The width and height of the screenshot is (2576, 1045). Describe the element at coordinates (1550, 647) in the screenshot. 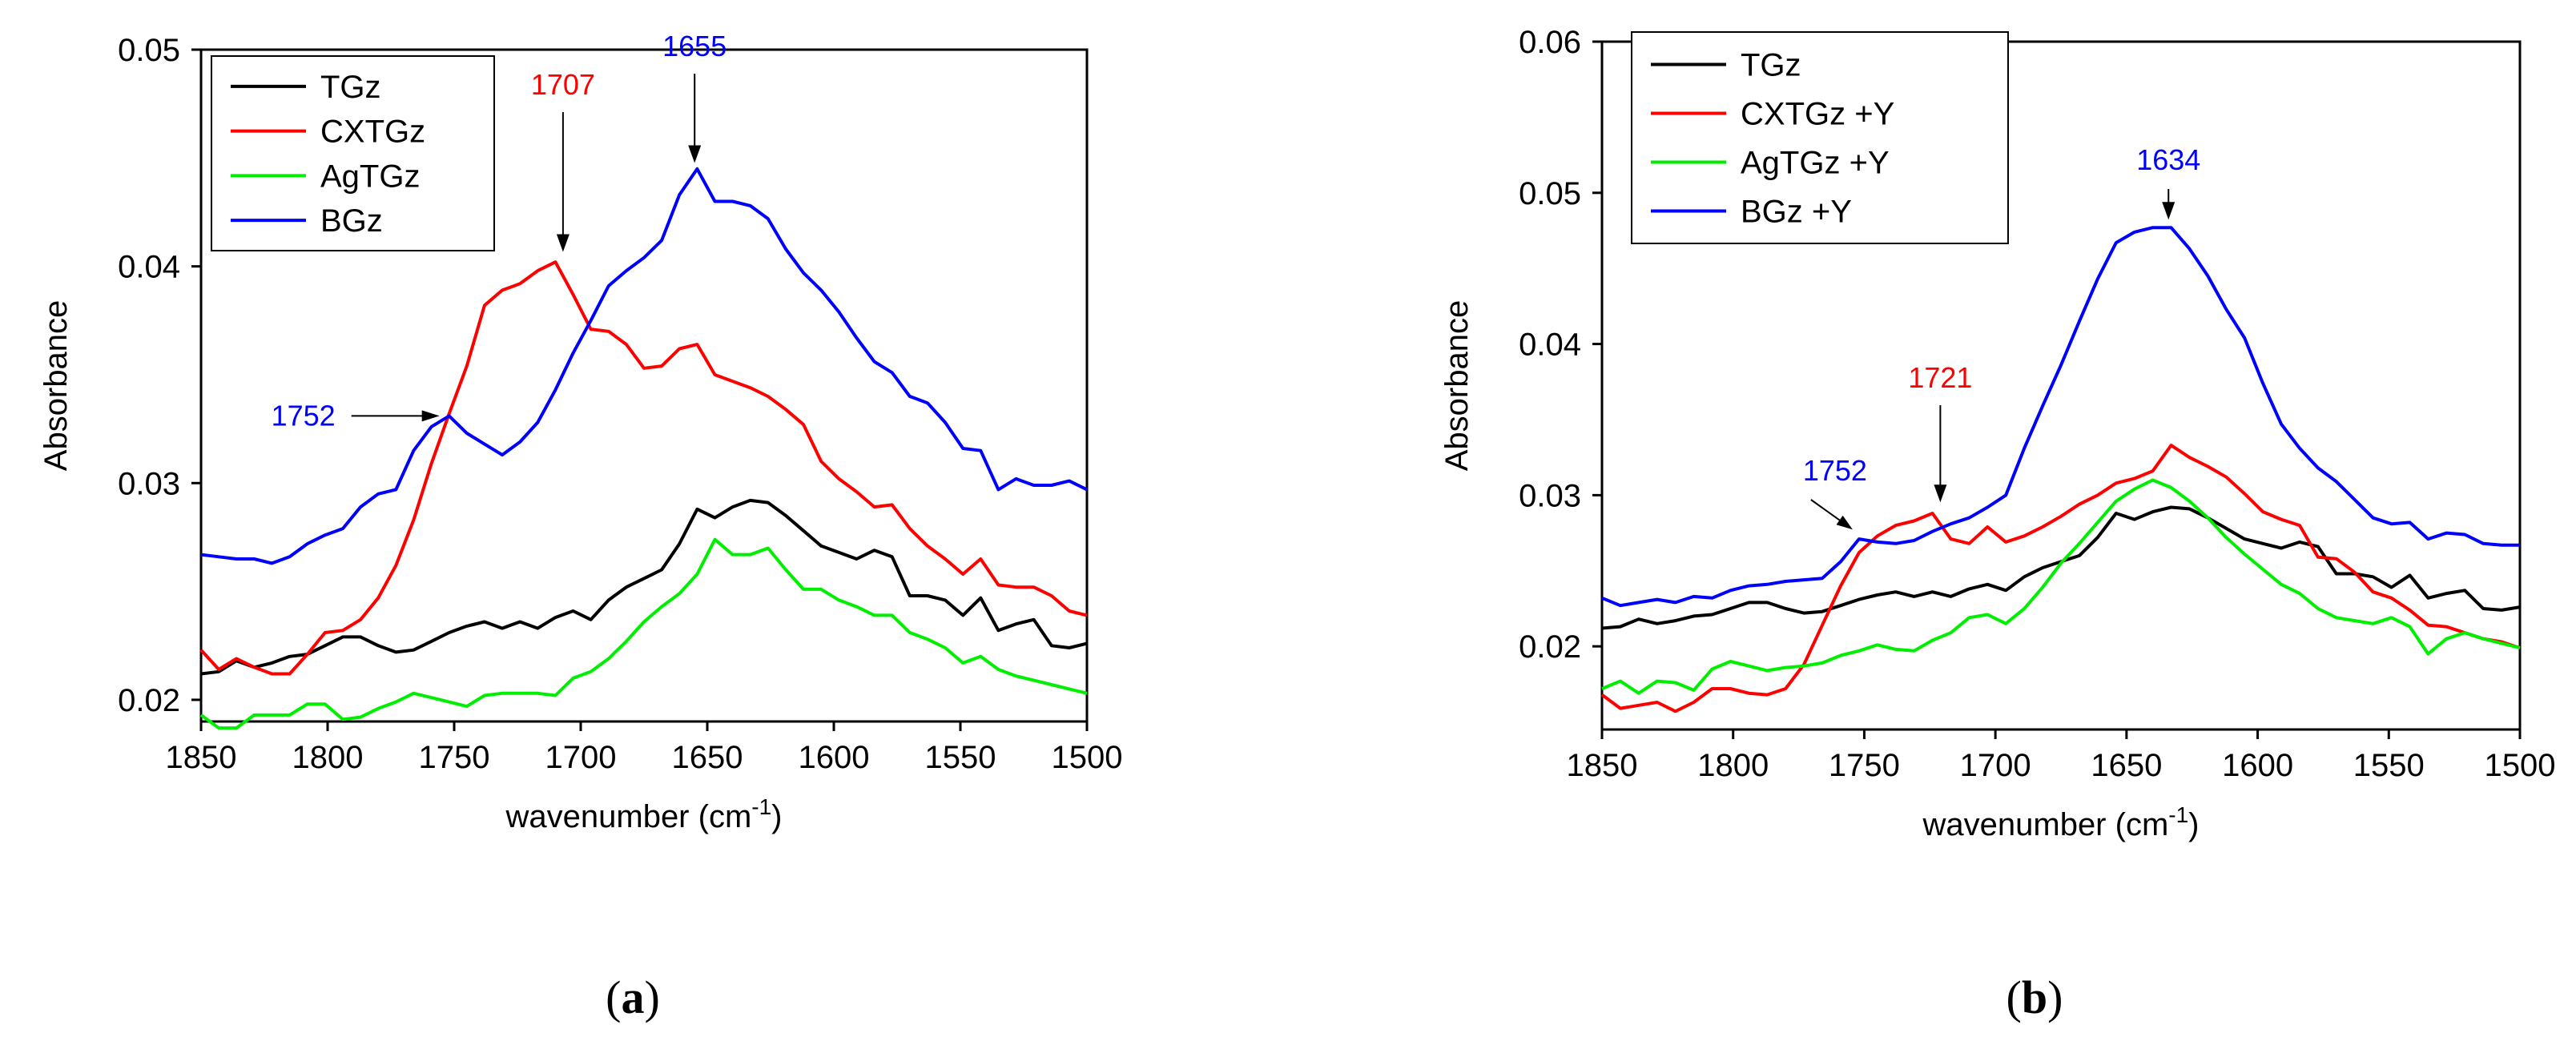

I see `panel-b-y-tick-label: 0.02` at that location.